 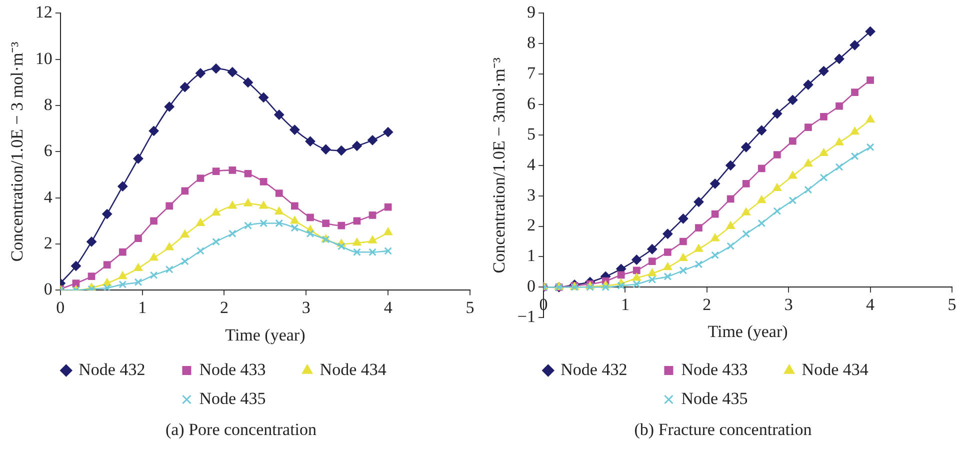 What do you see at coordinates (531, 256) in the screenshot?
I see `y-tick-label: 1` at bounding box center [531, 256].